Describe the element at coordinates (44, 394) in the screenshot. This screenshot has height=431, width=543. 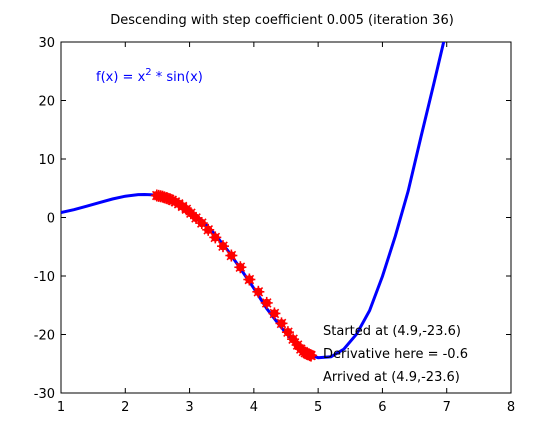
I see `y-tick-label: -30` at that location.